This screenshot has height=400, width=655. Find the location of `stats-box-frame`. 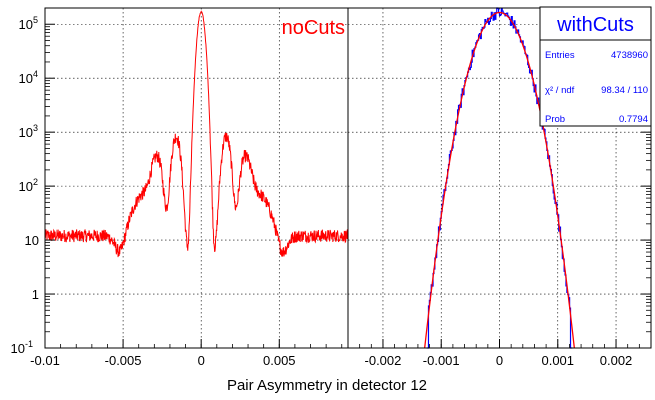

stats-box-frame is located at coordinates (595, 66).